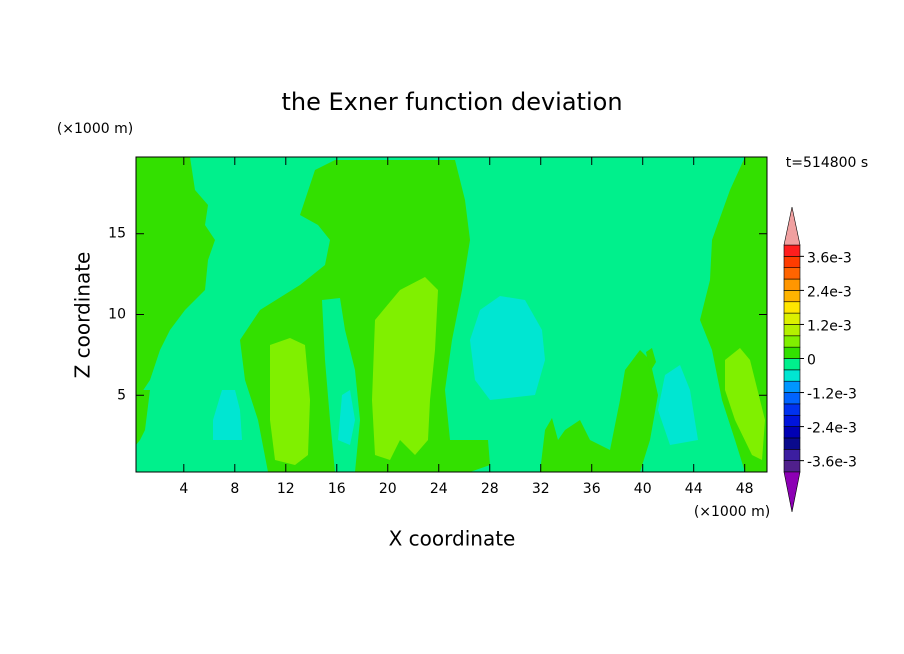  Describe the element at coordinates (792, 492) in the screenshot. I see `colorbar-under` at that location.